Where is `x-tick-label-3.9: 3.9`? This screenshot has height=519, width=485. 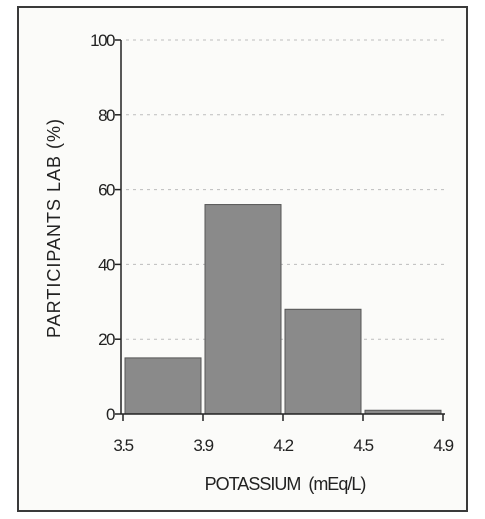
x-tick-label-3.9: 3.9 is located at coordinates (203, 445).